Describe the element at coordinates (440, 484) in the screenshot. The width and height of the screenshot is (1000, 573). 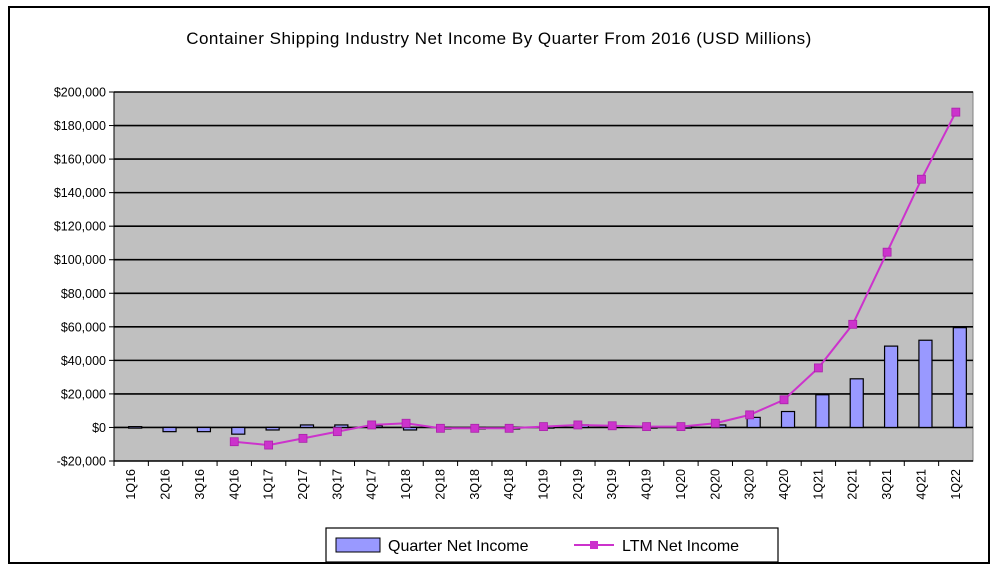
I see `x-tick-label: 2Q18` at that location.